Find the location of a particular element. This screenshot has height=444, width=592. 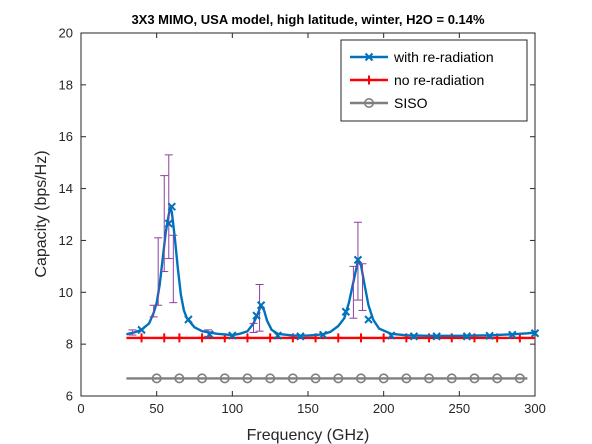

y-tick-label: 20 is located at coordinates (66, 33).